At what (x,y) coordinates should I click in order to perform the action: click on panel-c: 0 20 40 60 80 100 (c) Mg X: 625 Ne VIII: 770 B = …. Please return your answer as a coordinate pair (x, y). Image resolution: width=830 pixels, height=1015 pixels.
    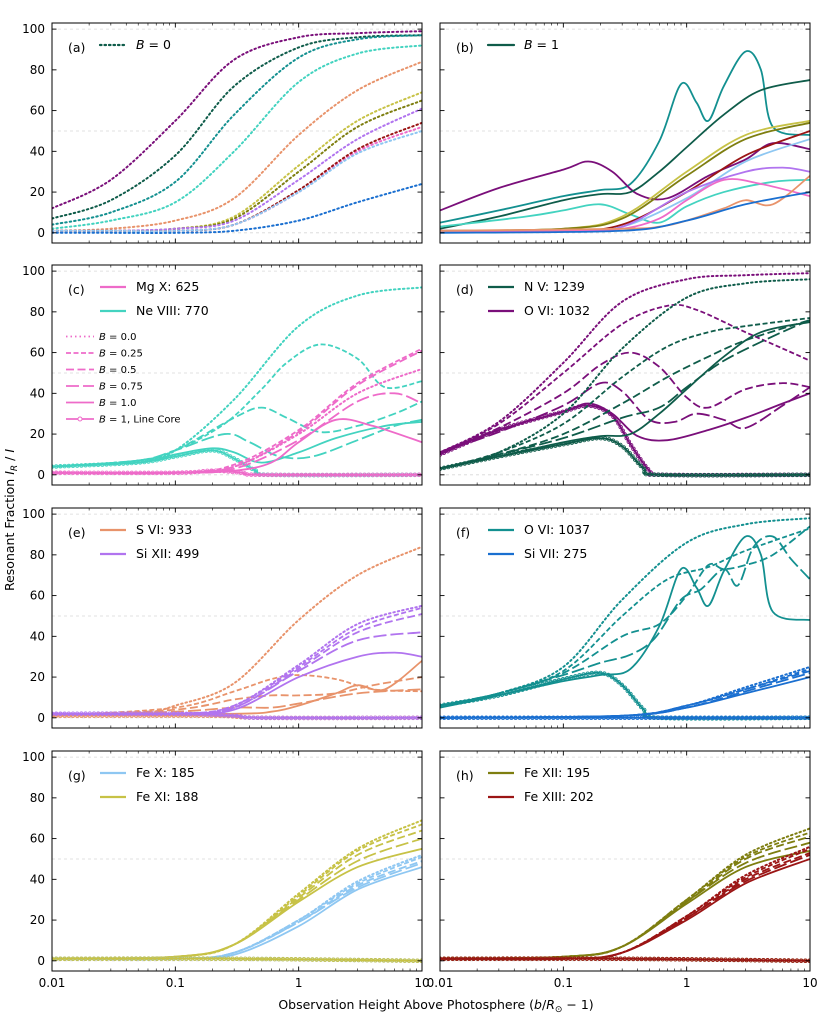
    Looking at the image, I should click on (222, 375).